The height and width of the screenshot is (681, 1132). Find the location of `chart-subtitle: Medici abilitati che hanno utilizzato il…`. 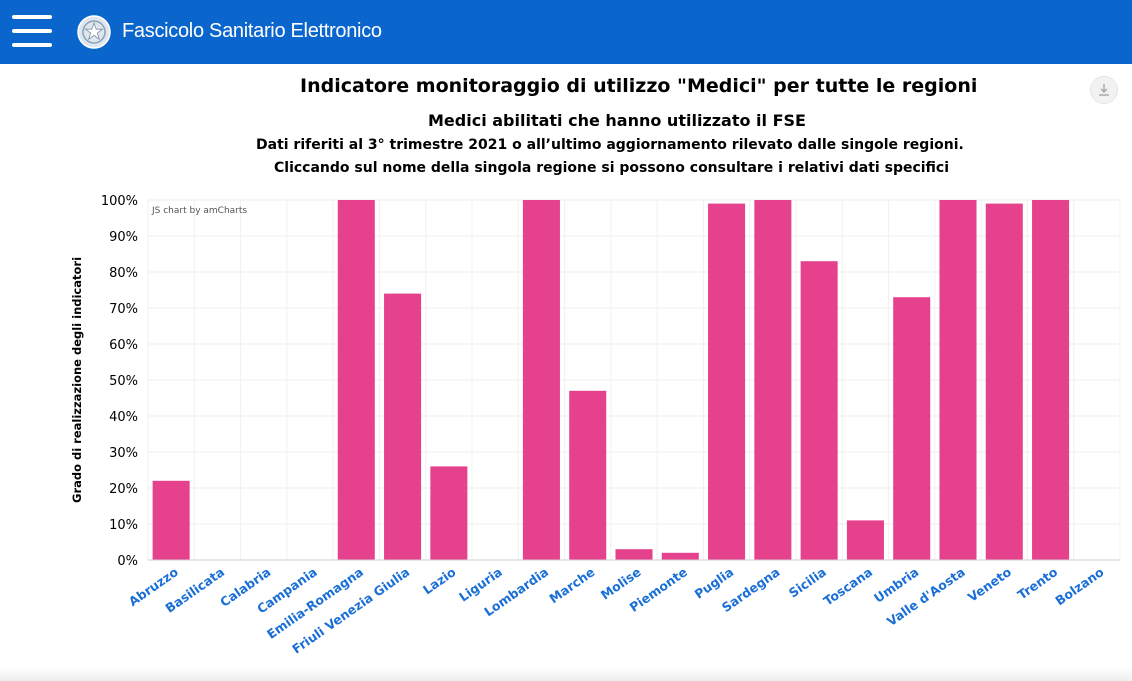

chart-subtitle: Medici abilitati che hanno utilizzato il… is located at coordinates (617, 120).